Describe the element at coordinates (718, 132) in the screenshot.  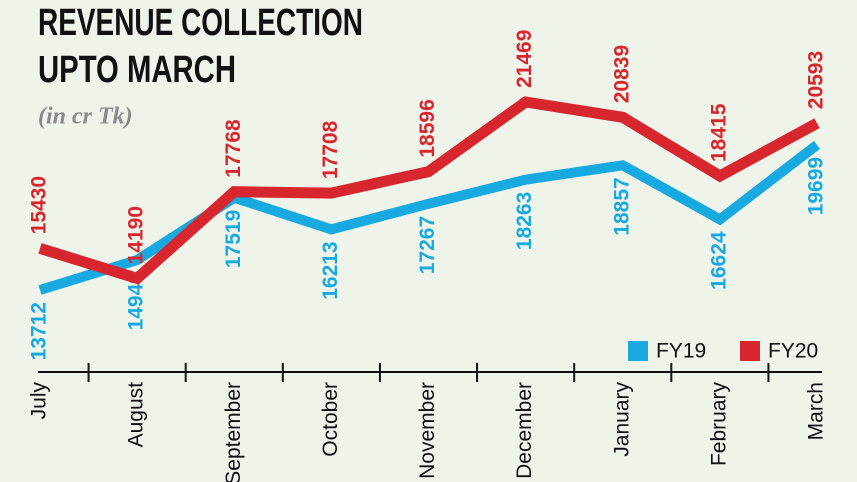
I see `data-label: 18415` at that location.